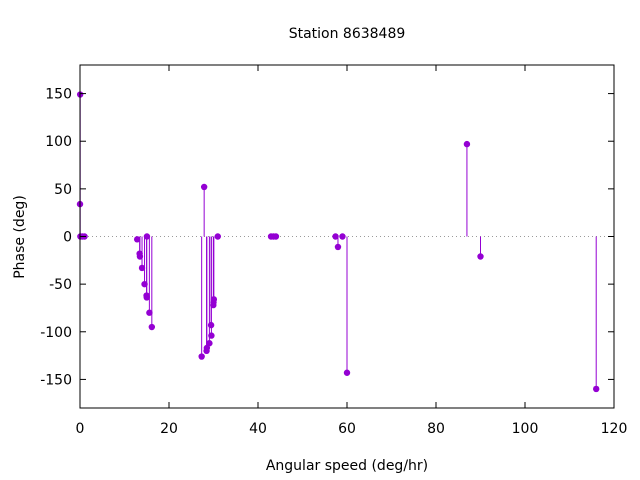 The image size is (640, 480). Describe the element at coordinates (56, 333) in the screenshot. I see `y-tick-label: -100` at that location.